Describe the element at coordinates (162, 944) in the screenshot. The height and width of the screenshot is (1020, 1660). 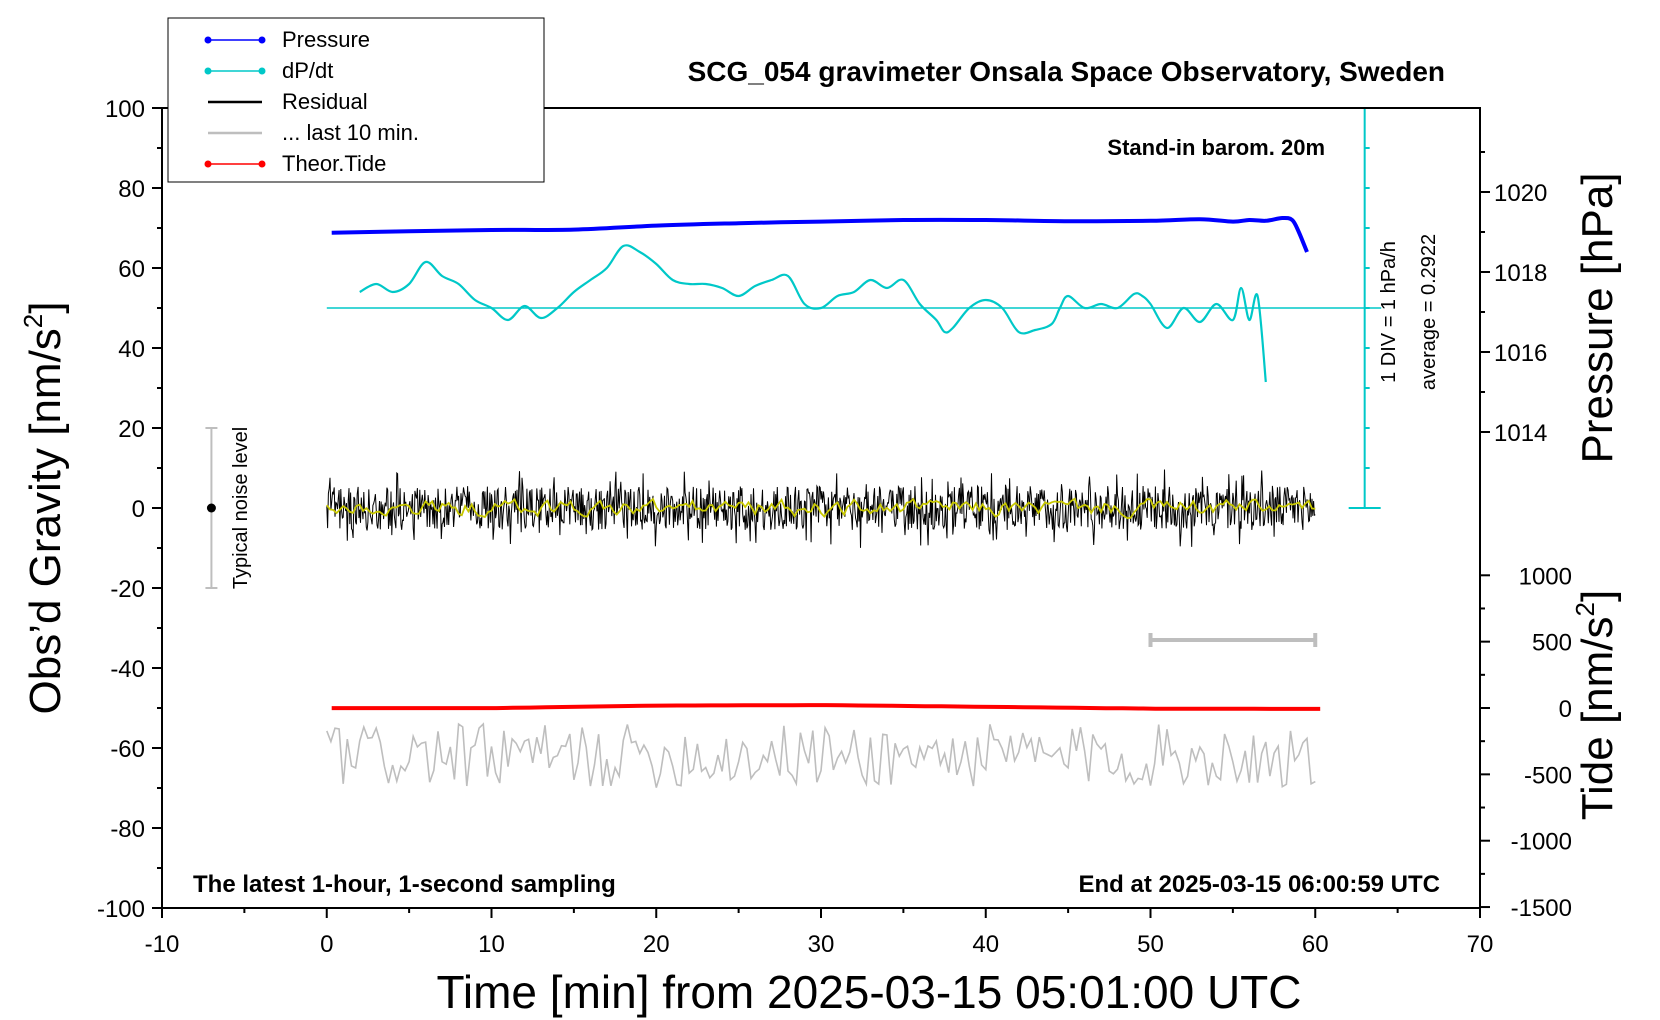
I see `x-tick-label: -10` at that location.